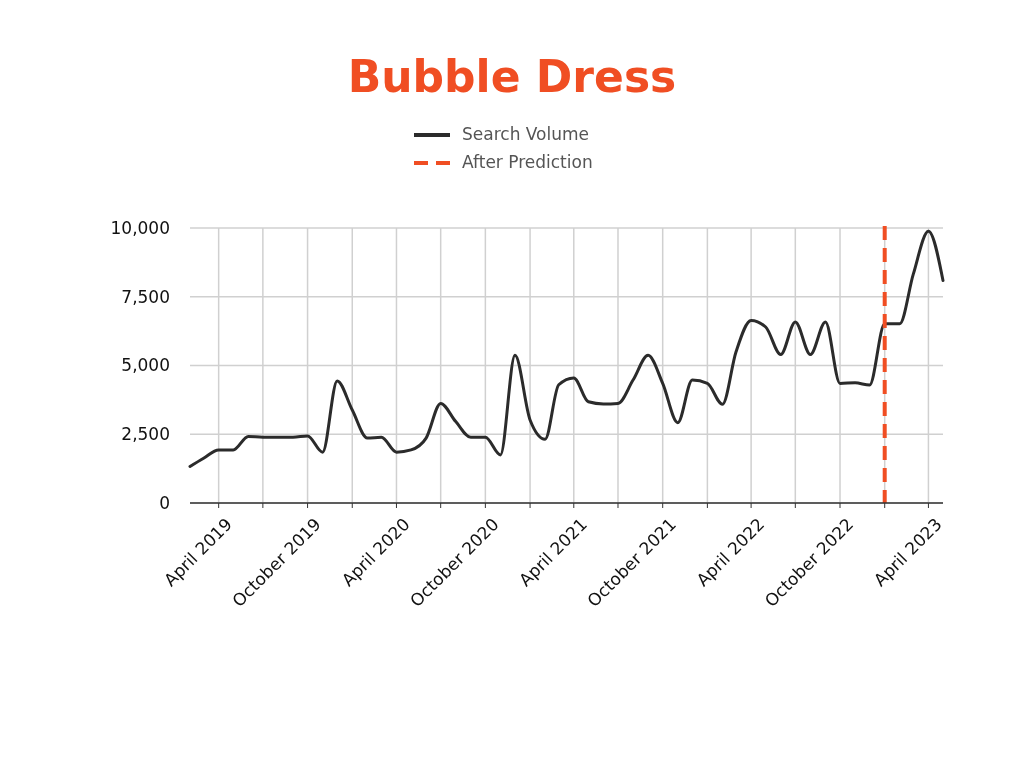  What do you see at coordinates (526, 134) in the screenshot?
I see `legend-label: Search Volume` at bounding box center [526, 134].